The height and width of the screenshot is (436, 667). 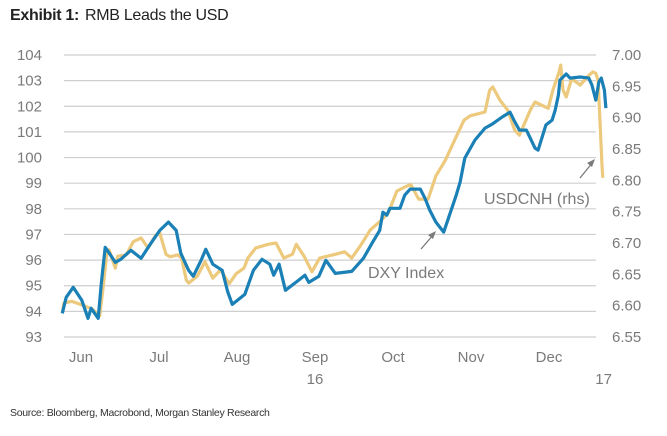 I want to click on dxy-arrowhead-icon, so click(x=432, y=235).